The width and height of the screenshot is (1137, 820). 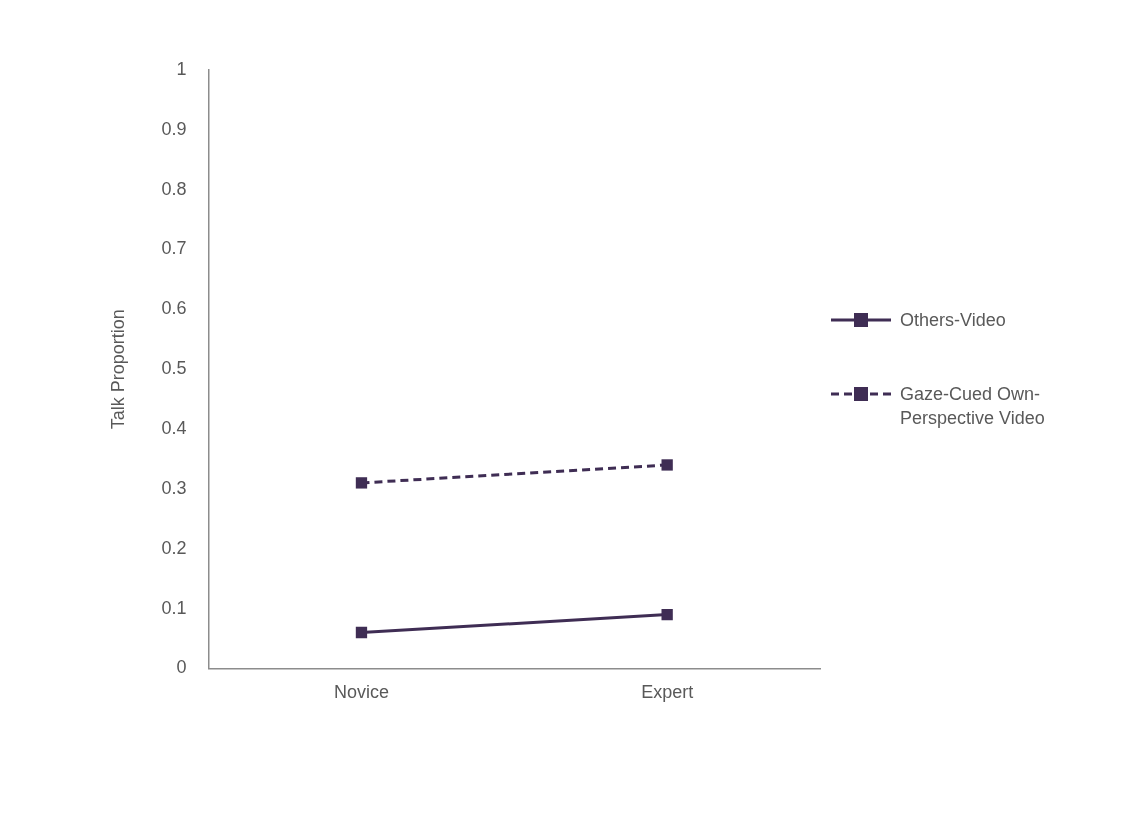 What do you see at coordinates (174, 487) in the screenshot?
I see `y-tick-label: 0.3` at bounding box center [174, 487].